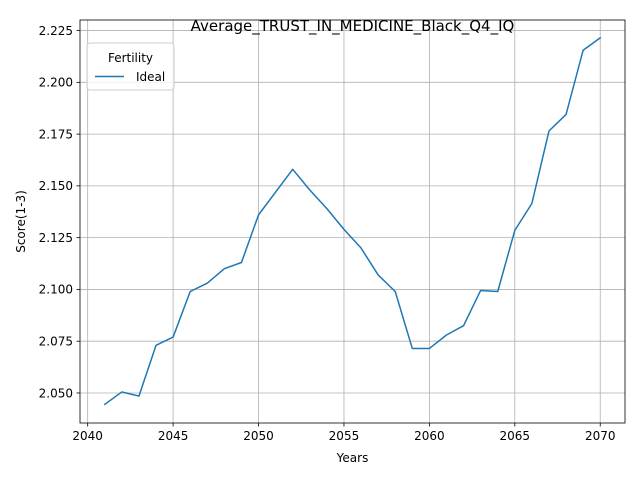  I want to click on y-tick-label: 2.200, so click(56, 83).